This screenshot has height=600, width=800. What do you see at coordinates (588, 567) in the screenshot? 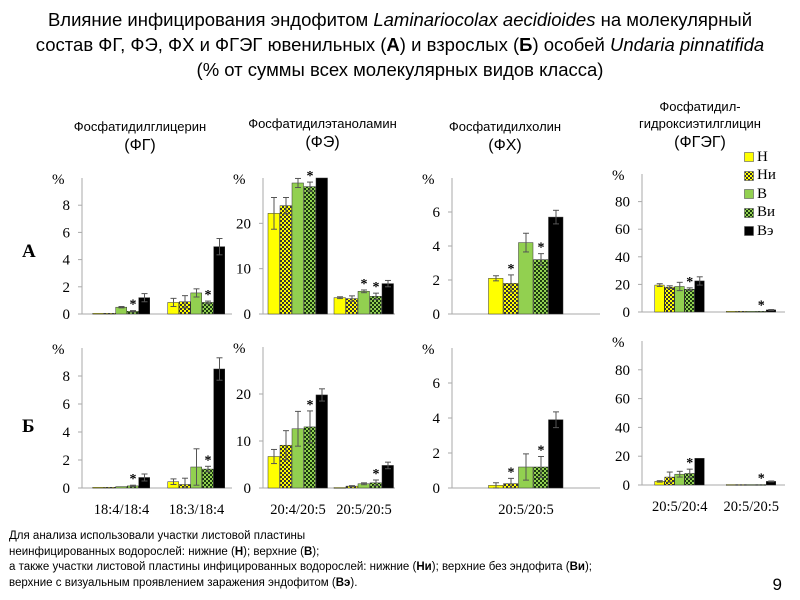
I see `note-text: );` at bounding box center [588, 567].